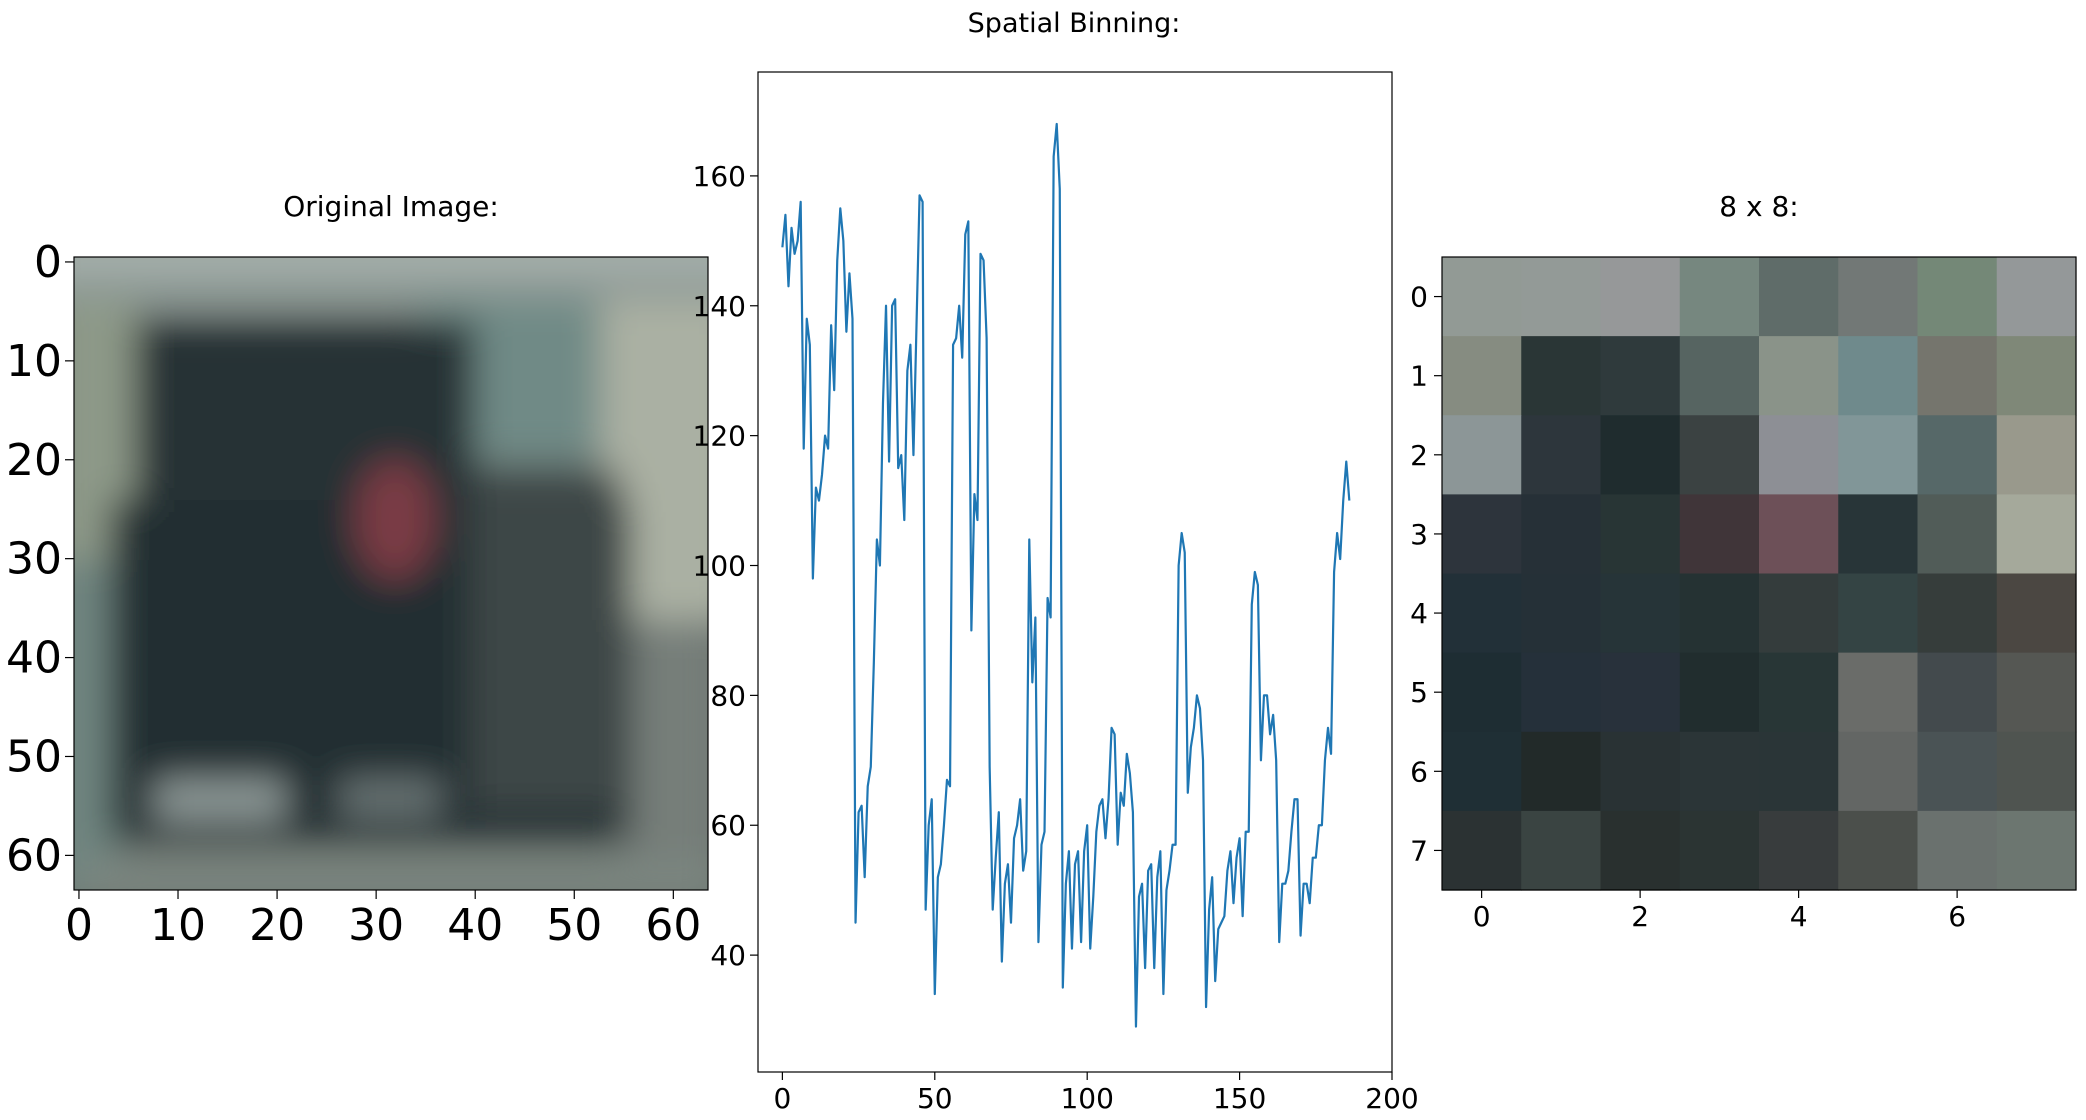  What do you see at coordinates (1391, 1098) in the screenshot?
I see `line-x-tick-label: 200` at bounding box center [1391, 1098].